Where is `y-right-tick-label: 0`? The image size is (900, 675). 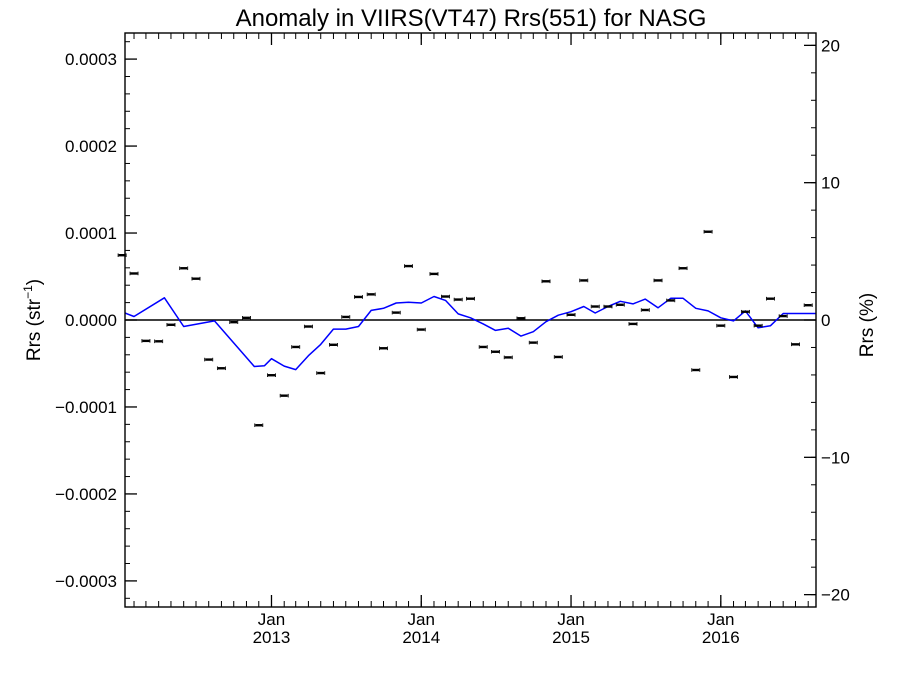 y-right-tick-label: 0 is located at coordinates (825, 320).